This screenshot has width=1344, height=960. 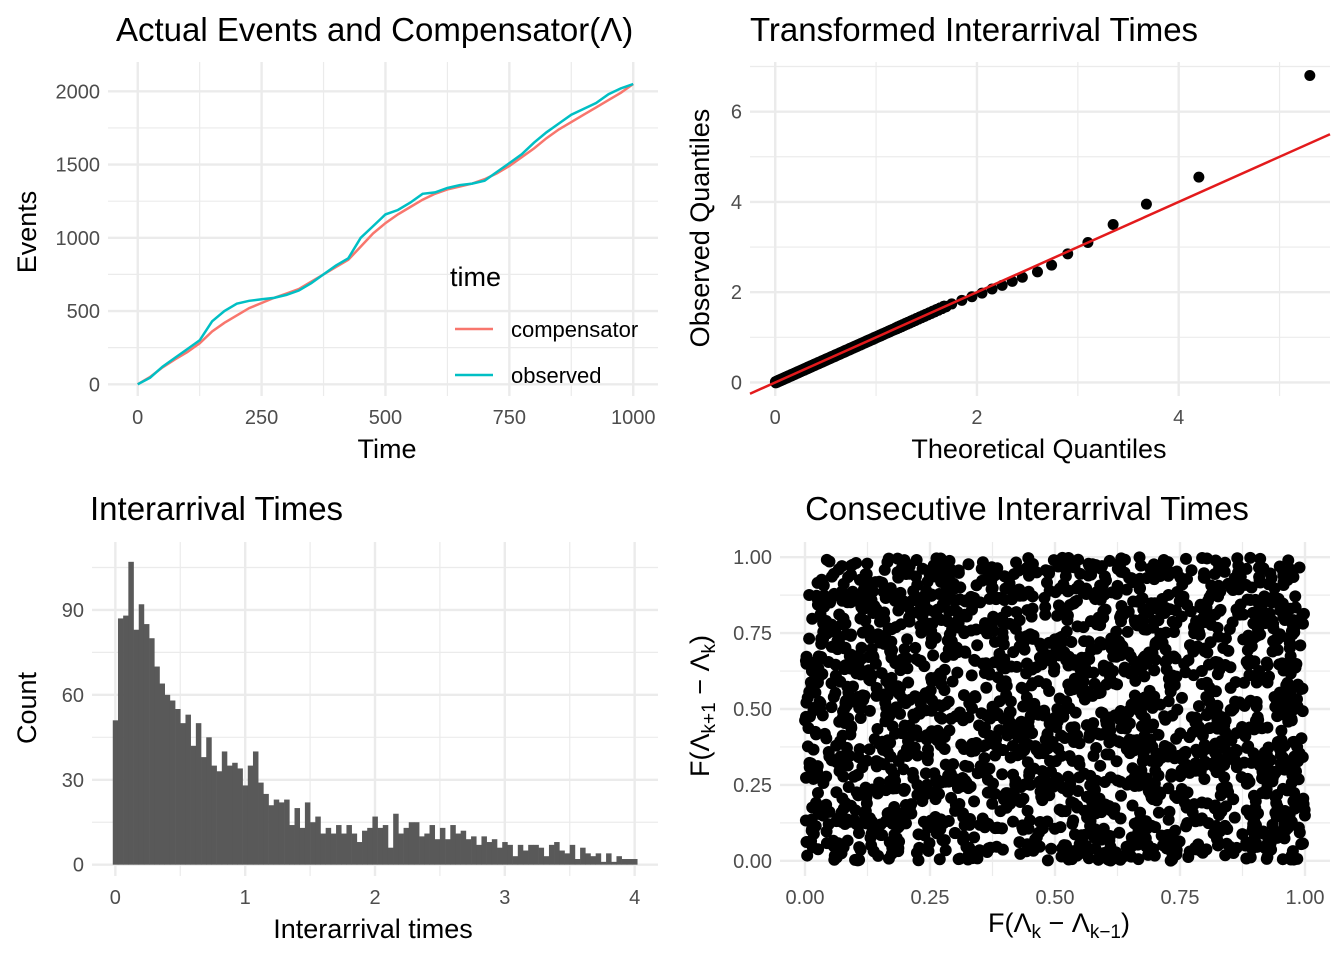 What do you see at coordinates (1040, 264) in the screenshot?
I see `qq-reference-line-group` at bounding box center [1040, 264].